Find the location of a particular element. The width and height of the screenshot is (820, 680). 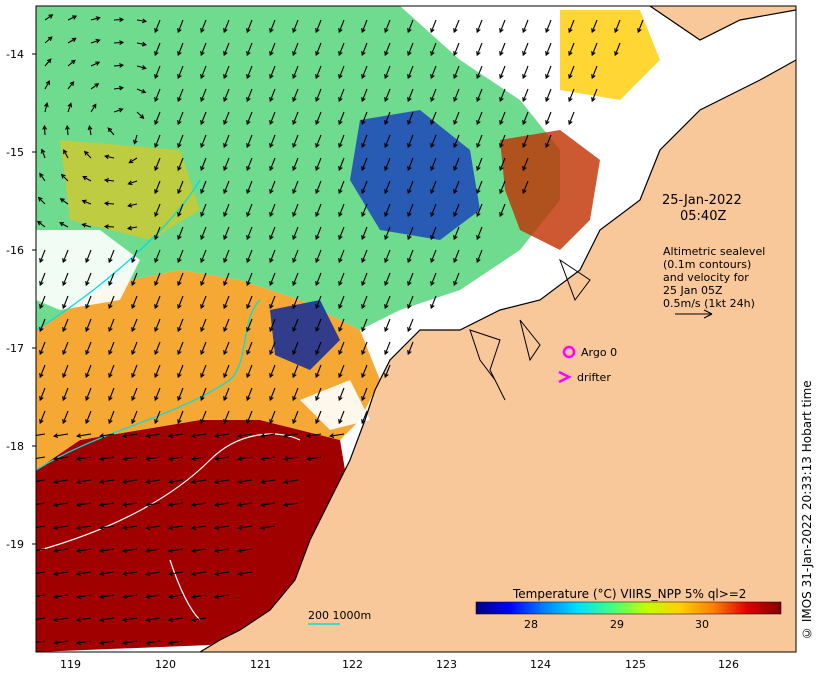

lon-tick-label: 124 is located at coordinates (540, 664).